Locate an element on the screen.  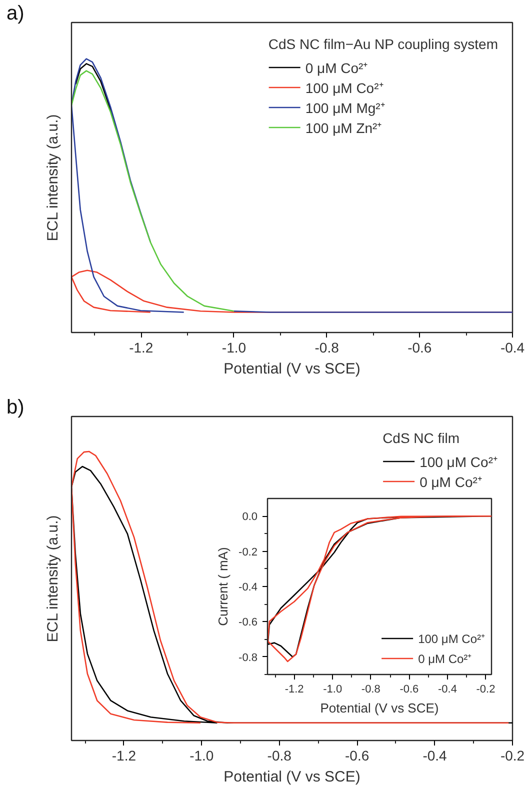
legend-title: CdS NC film−Au NP coupling system is located at coordinates (383, 44).